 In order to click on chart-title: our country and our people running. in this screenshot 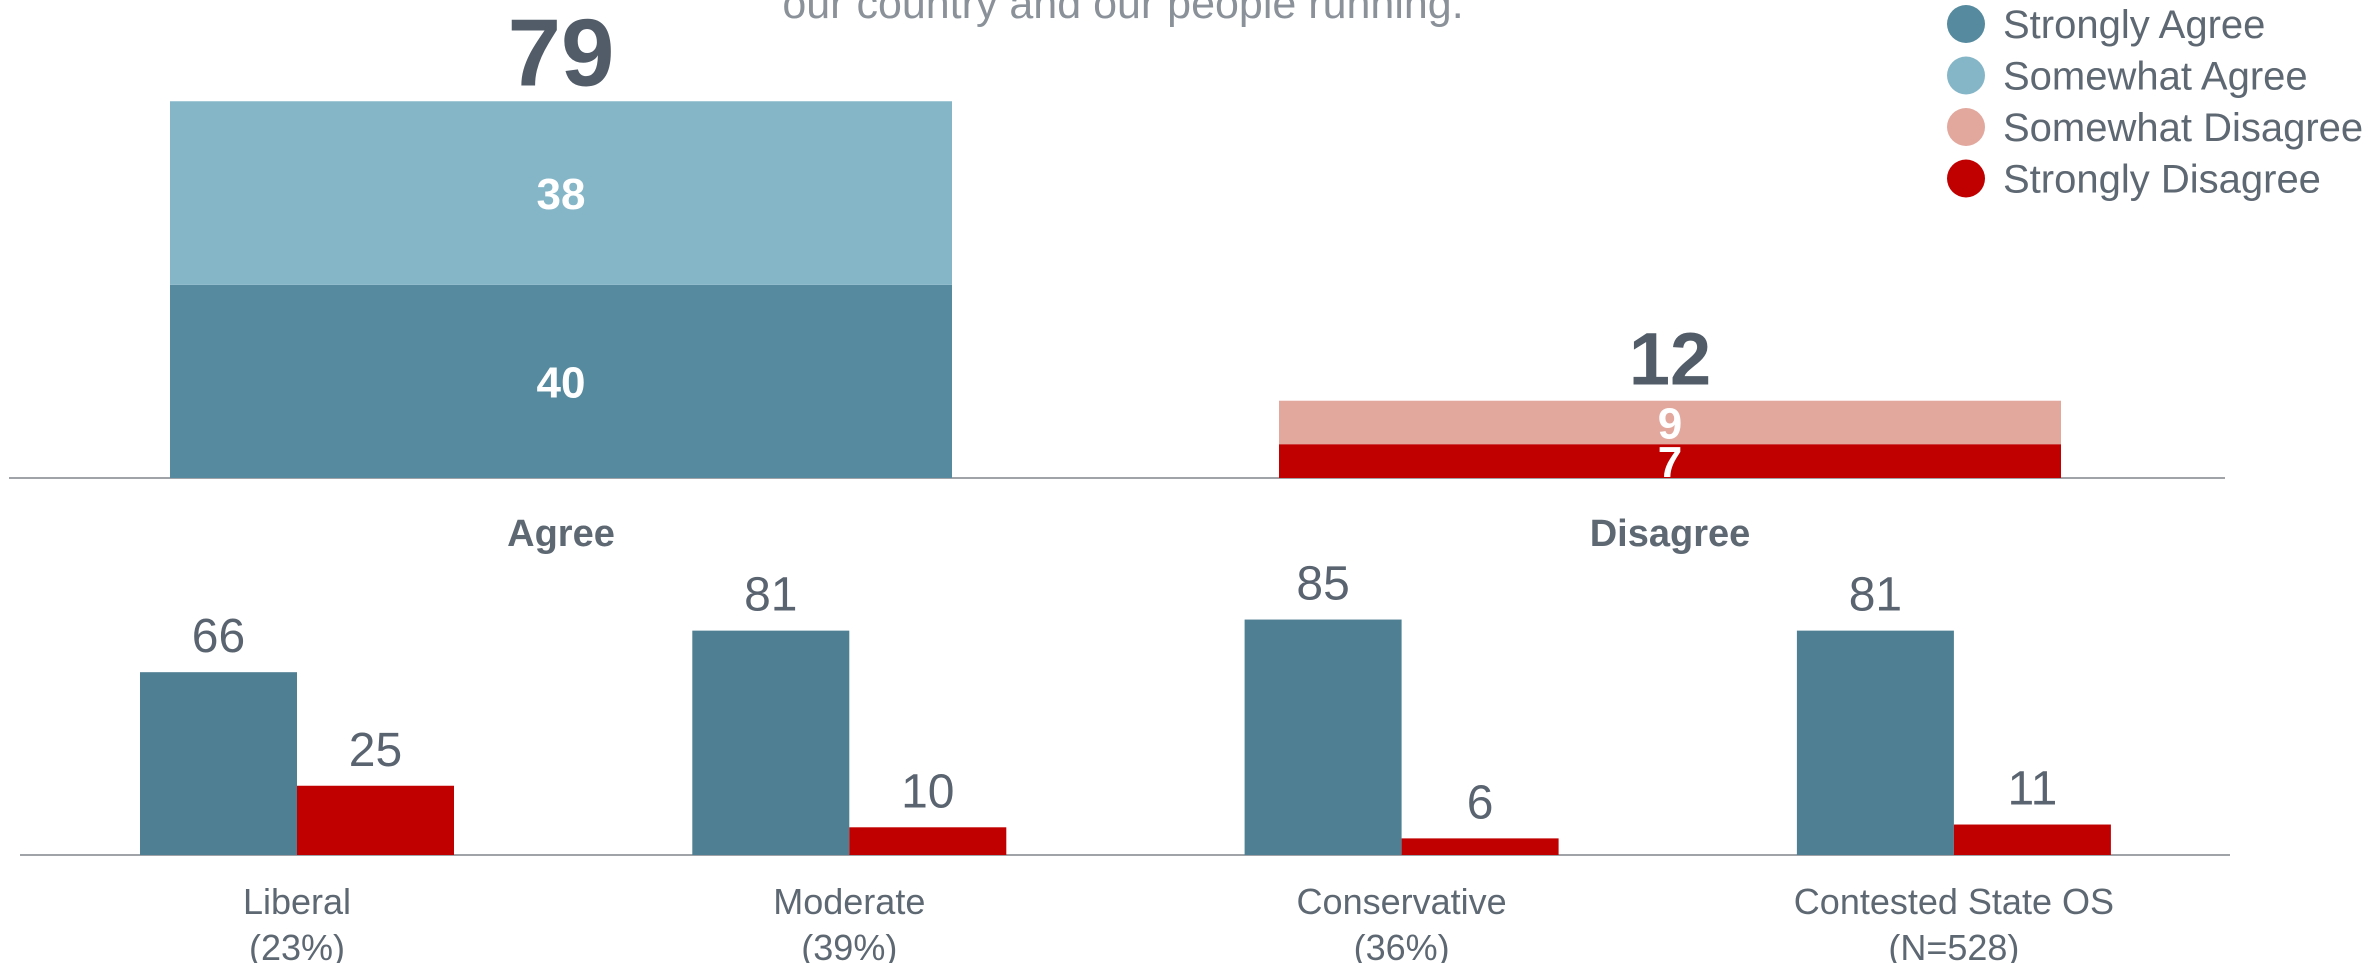, I will do `click(1122, 14)`.